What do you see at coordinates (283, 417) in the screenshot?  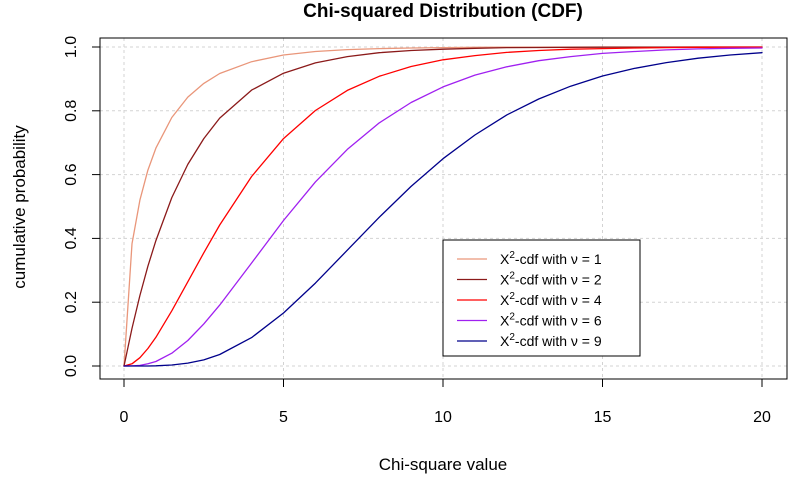 I see `x-tick-label: 5` at bounding box center [283, 417].